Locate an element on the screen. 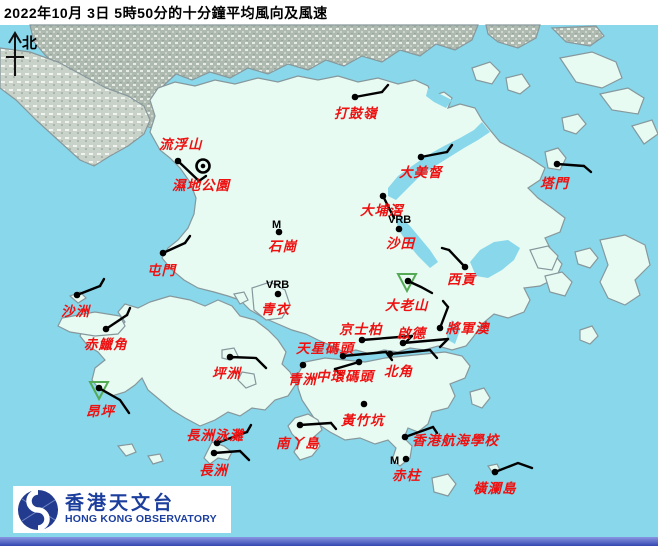  station-label: 天星碼頭 is located at coordinates (325, 348).